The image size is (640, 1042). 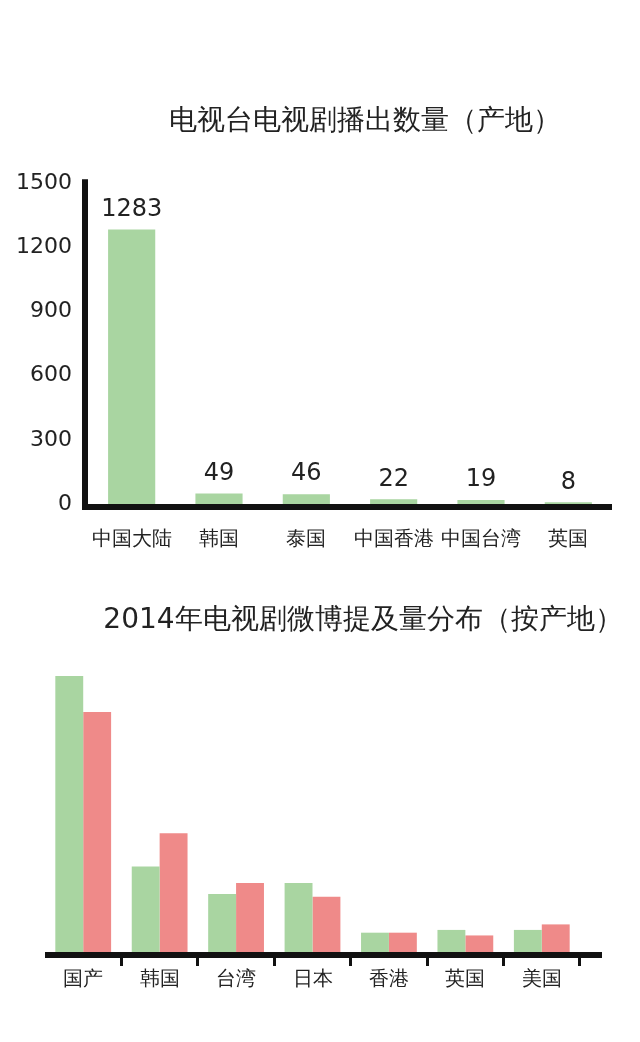 I want to click on y-tick-label: 0, so click(x=65, y=502).